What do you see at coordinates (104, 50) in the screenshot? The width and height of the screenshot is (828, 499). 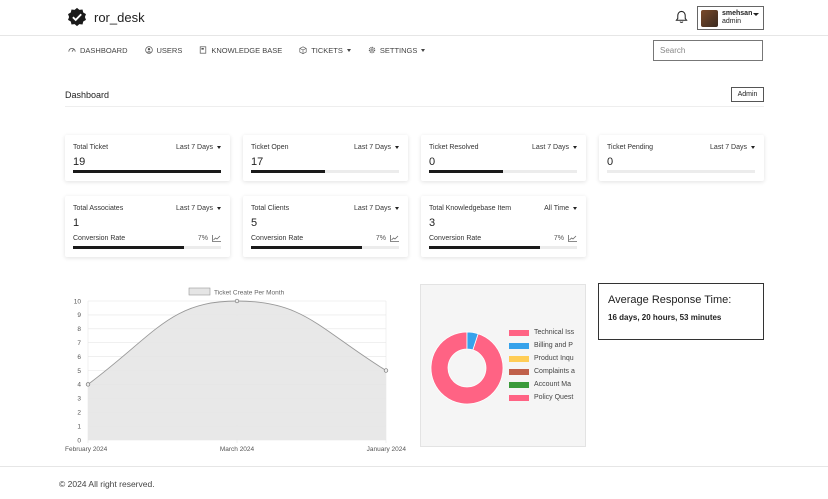 I see `nav-label: DASHBOARD` at bounding box center [104, 50].